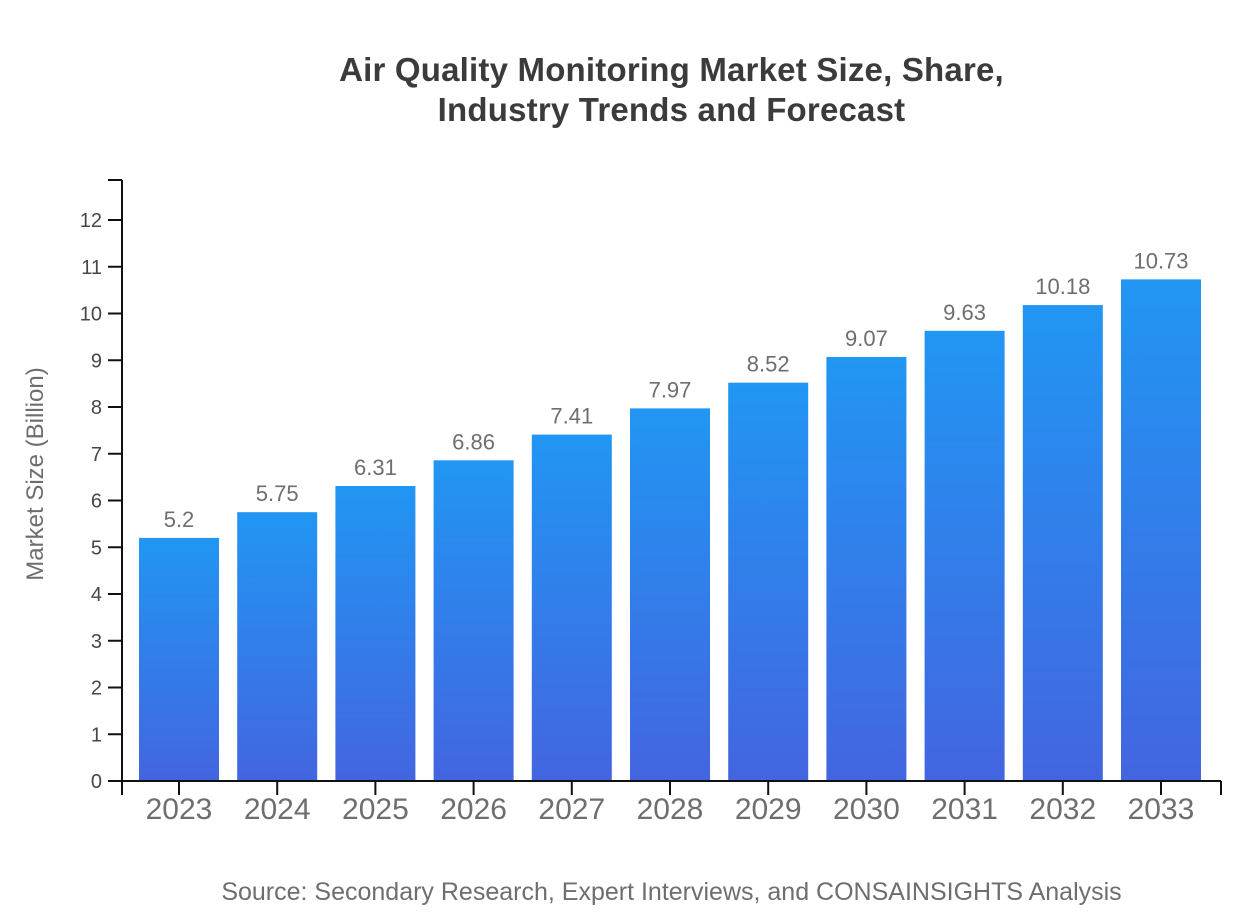 The image size is (1260, 920). Describe the element at coordinates (571, 607) in the screenshot. I see `bar-2027` at that location.